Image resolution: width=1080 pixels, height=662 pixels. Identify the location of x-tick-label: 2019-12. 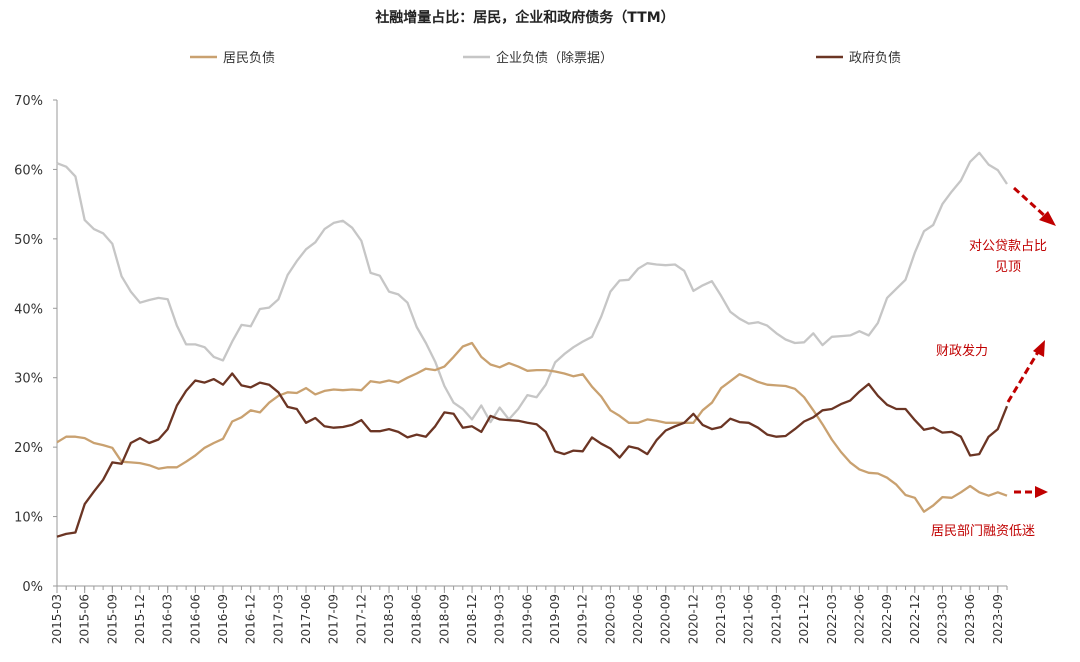
(583, 619).